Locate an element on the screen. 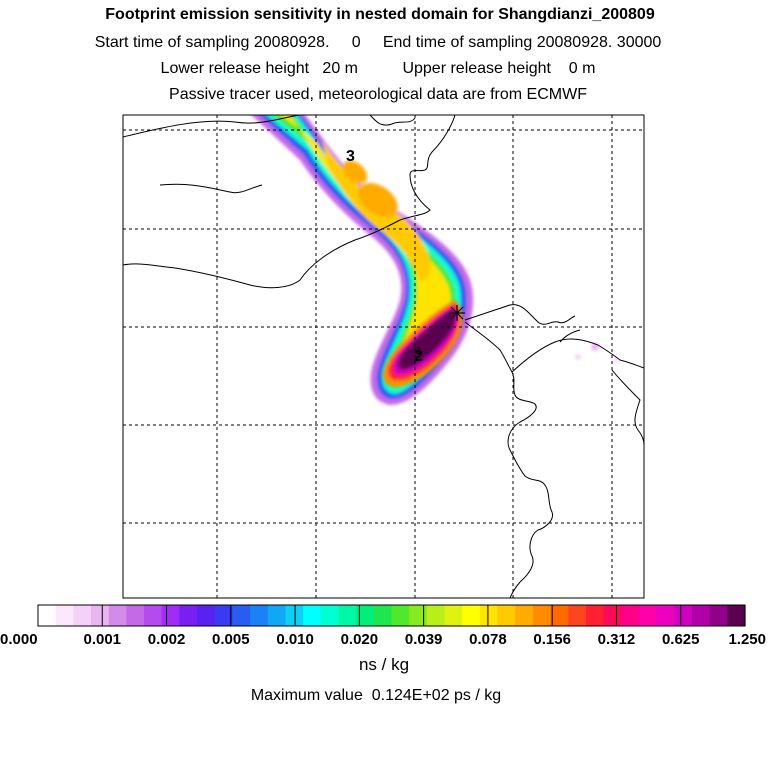 The height and width of the screenshot is (768, 768). colorbar-tick-label: 0.039 is located at coordinates (424, 639).